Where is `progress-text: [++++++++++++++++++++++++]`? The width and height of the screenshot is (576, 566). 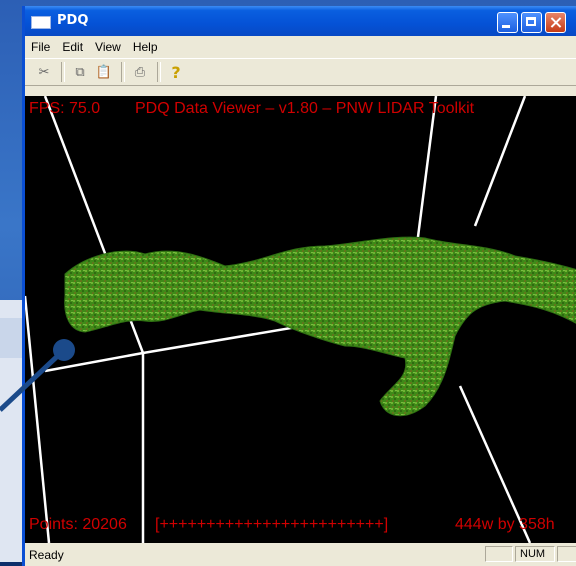
progress-text: [++++++++++++++++++++++++] is located at coordinates (272, 524).